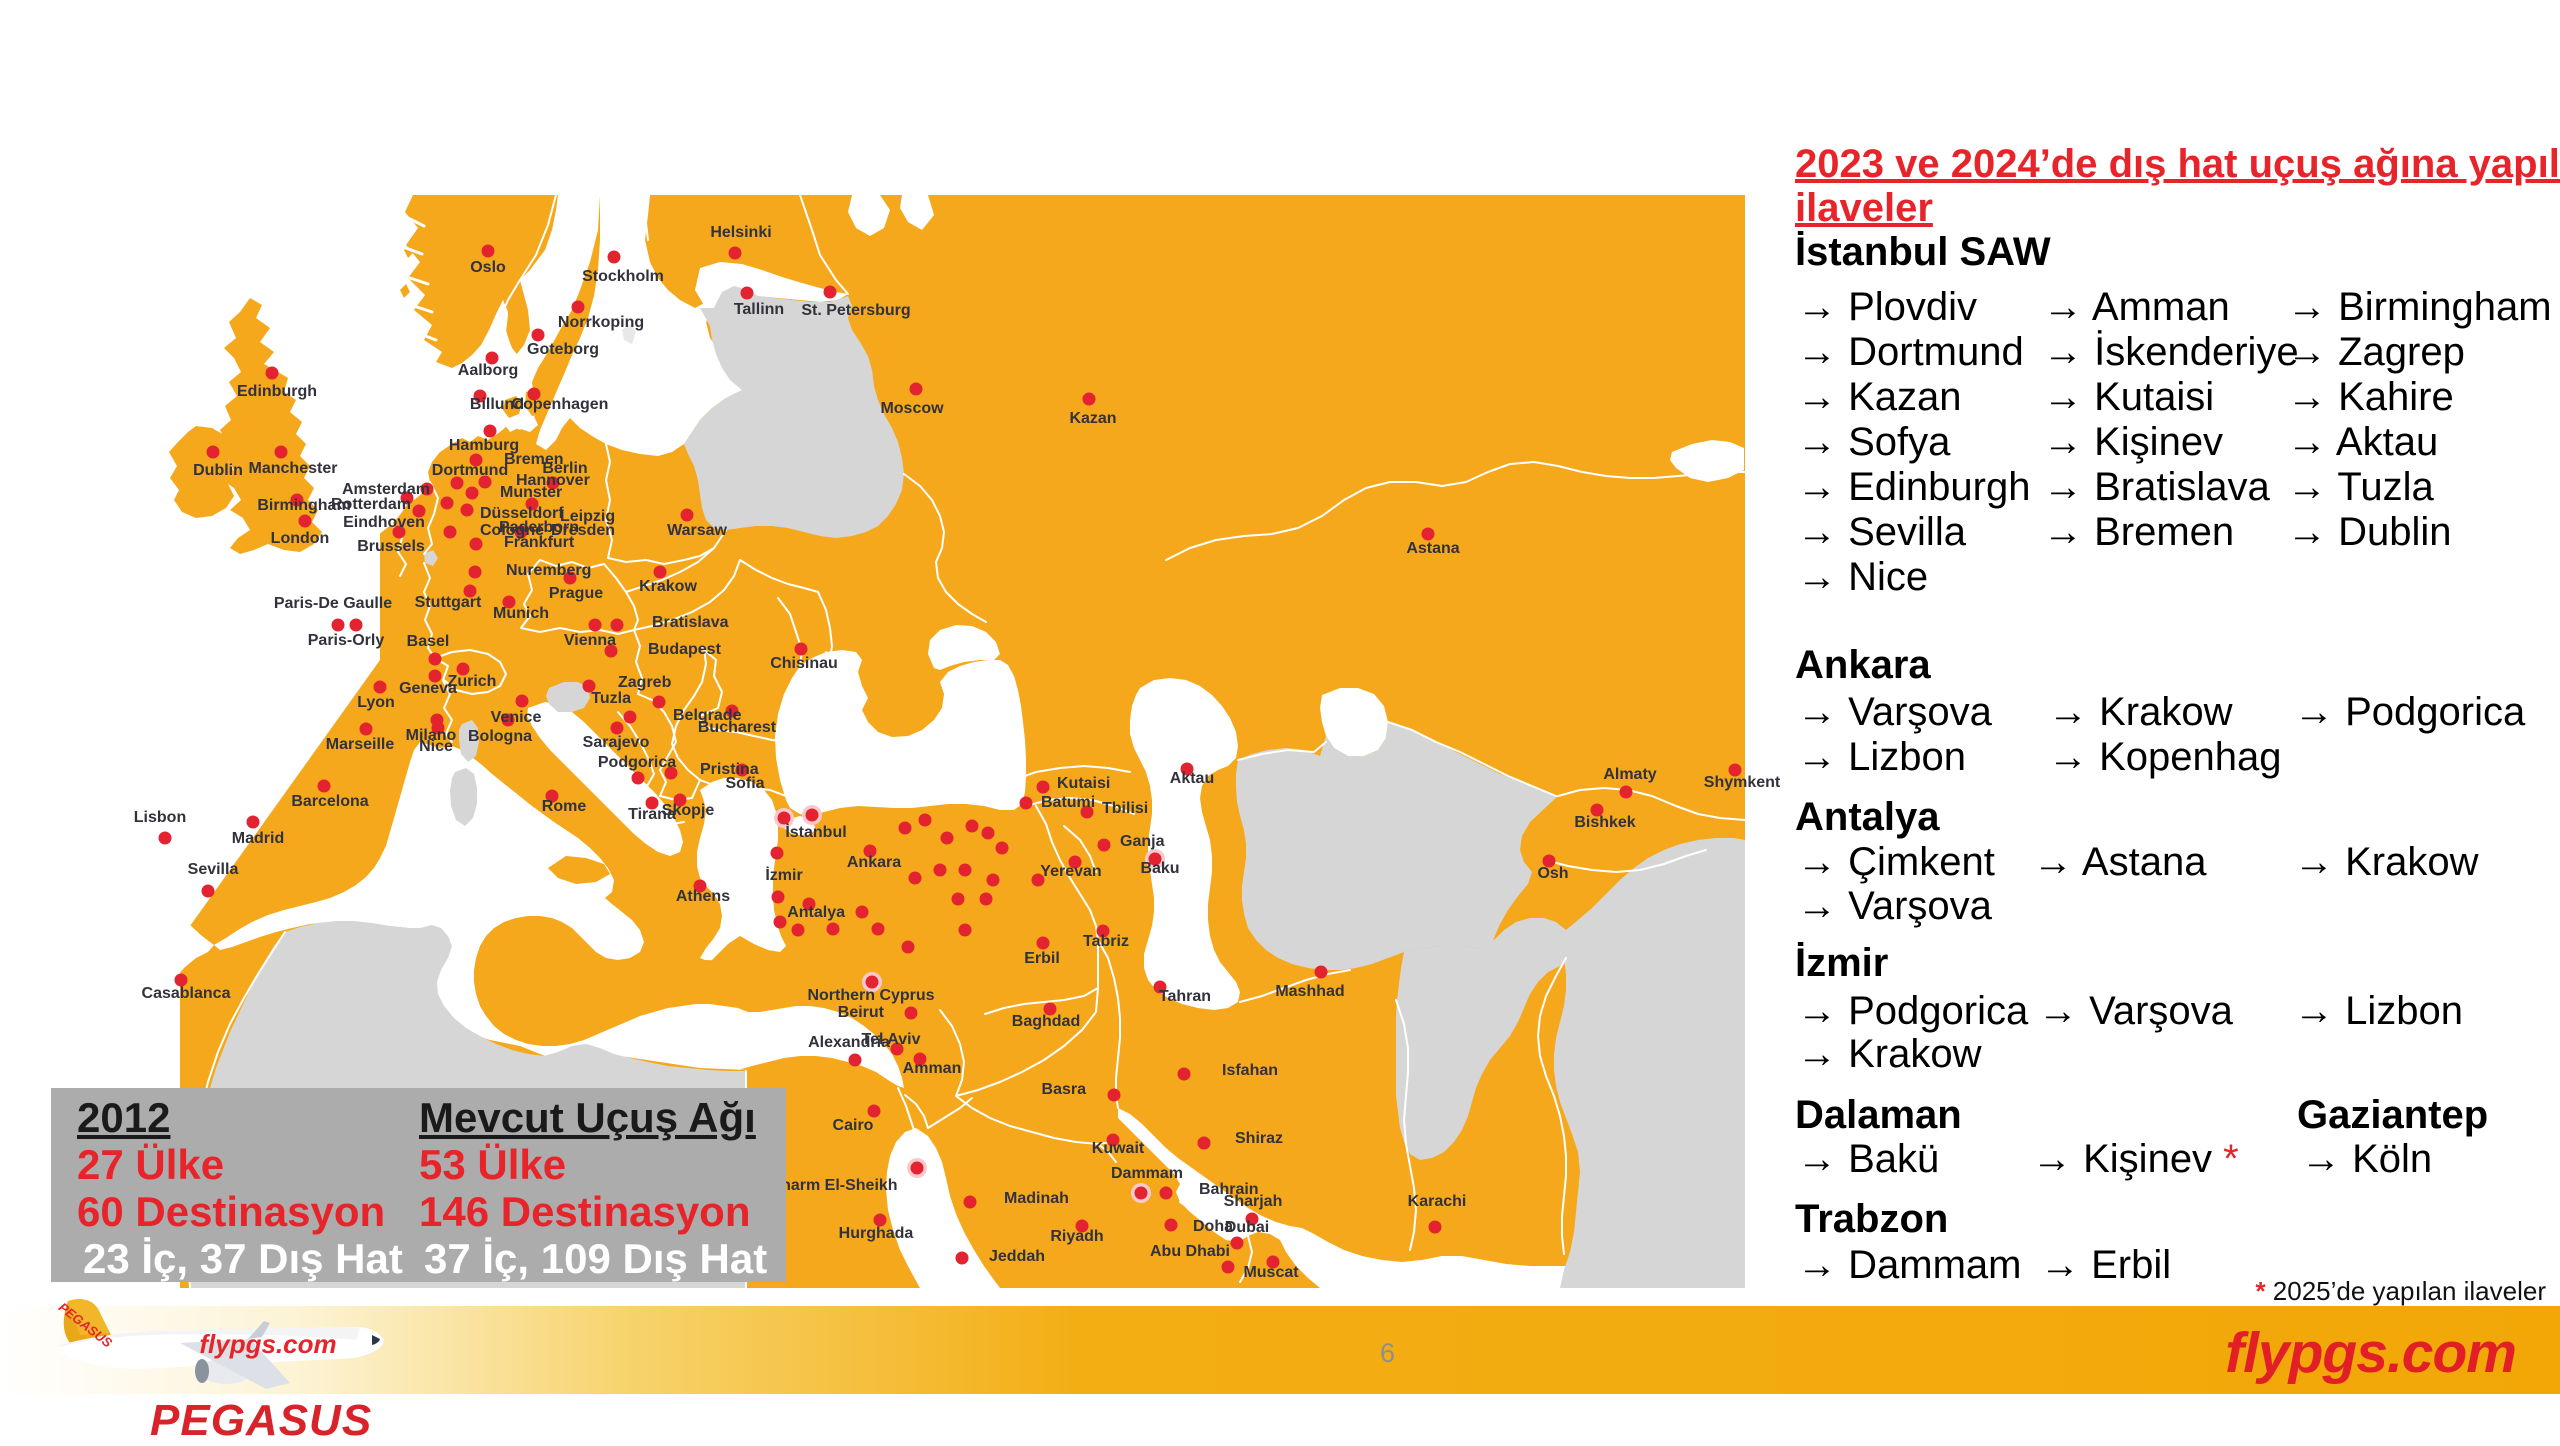  I want to click on svg-text: Pristina, so click(729, 769).